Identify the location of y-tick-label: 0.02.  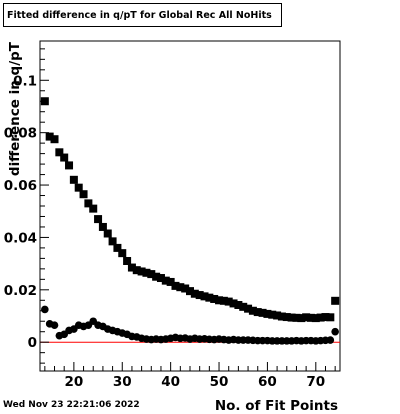
(20, 291).